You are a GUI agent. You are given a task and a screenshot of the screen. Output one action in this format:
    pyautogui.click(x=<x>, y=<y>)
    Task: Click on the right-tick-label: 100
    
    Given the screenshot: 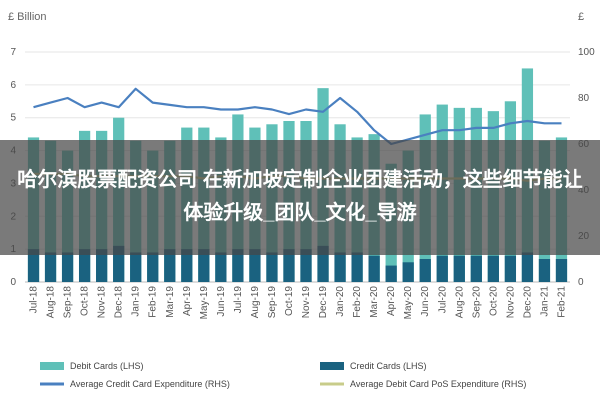 What is the action you would take?
    pyautogui.click(x=586, y=52)
    